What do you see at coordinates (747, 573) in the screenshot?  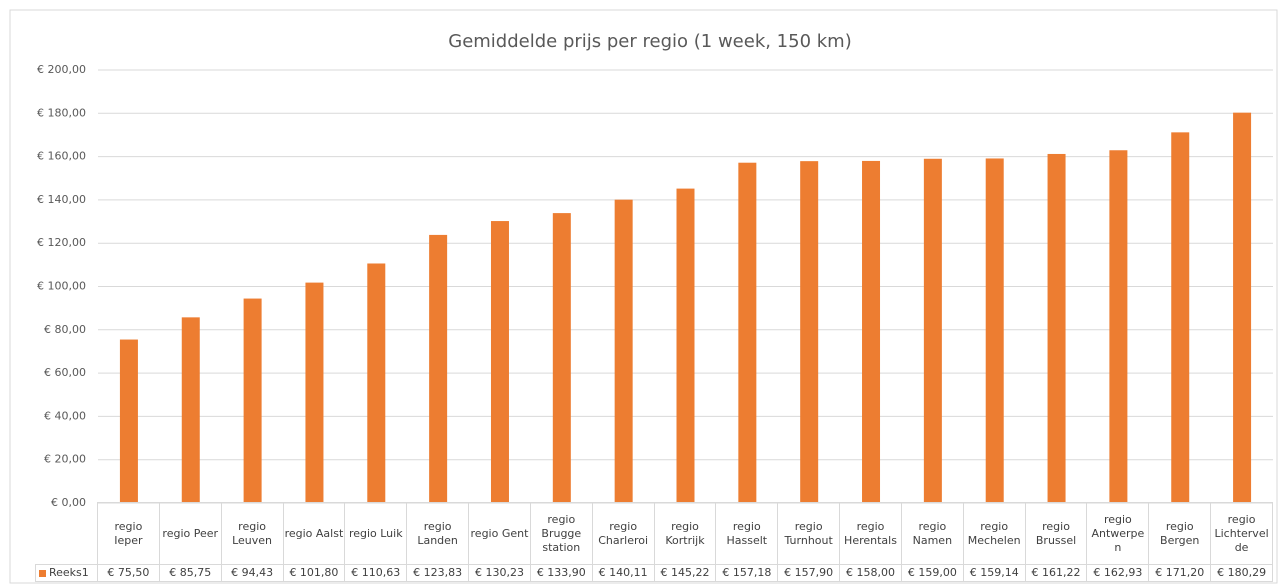 I see `value-label: € 157,18` at bounding box center [747, 573].